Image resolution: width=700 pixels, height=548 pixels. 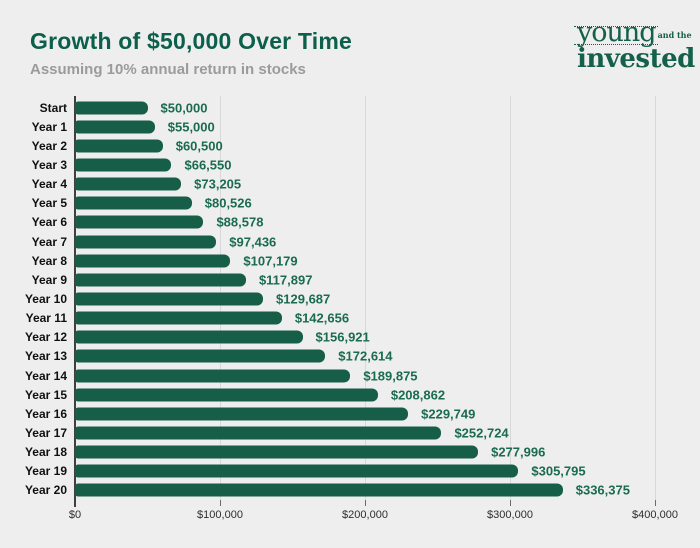 I want to click on brand-logo: young and the invested, so click(x=634, y=45).